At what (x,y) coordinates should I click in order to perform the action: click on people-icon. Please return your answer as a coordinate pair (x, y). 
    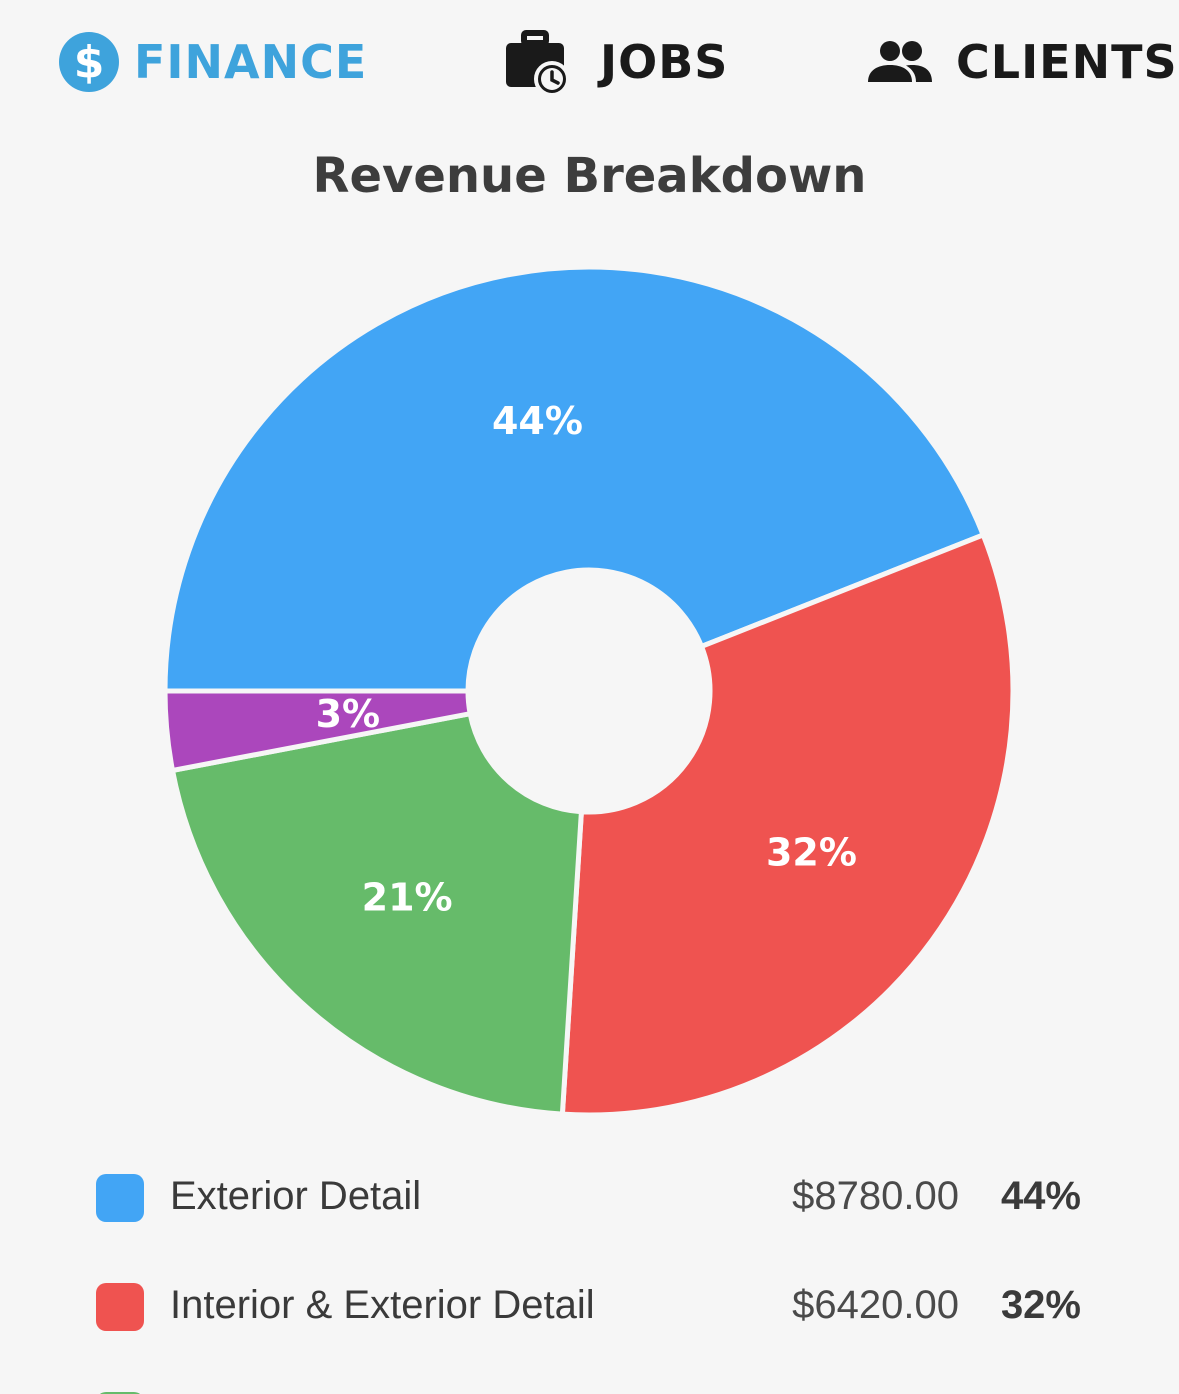
    Looking at the image, I should click on (900, 62).